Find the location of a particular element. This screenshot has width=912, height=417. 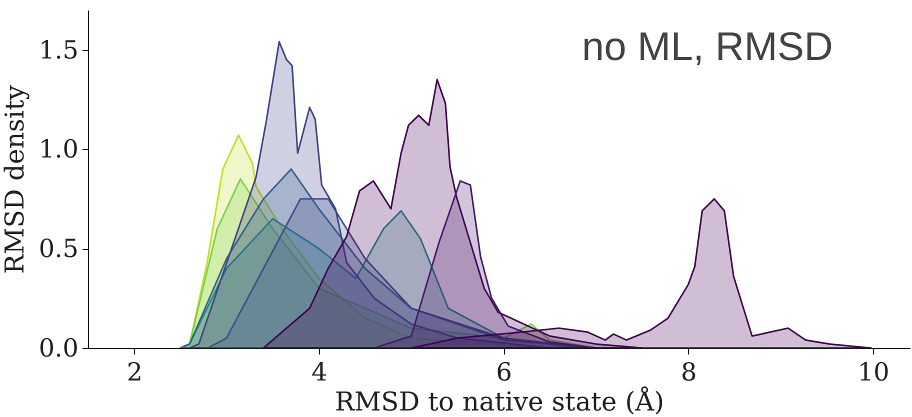

y-tick-label: 1.5 is located at coordinates (58, 49).